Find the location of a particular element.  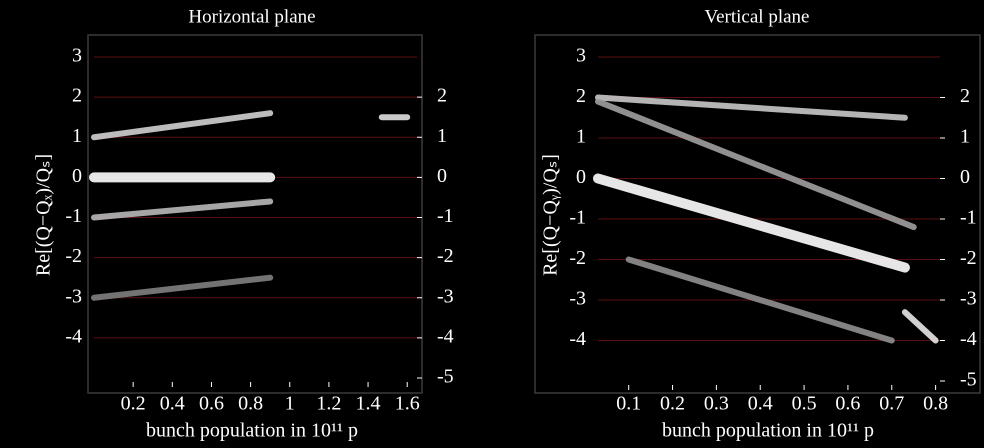

x-tick-label: 1.6 is located at coordinates (407, 404).